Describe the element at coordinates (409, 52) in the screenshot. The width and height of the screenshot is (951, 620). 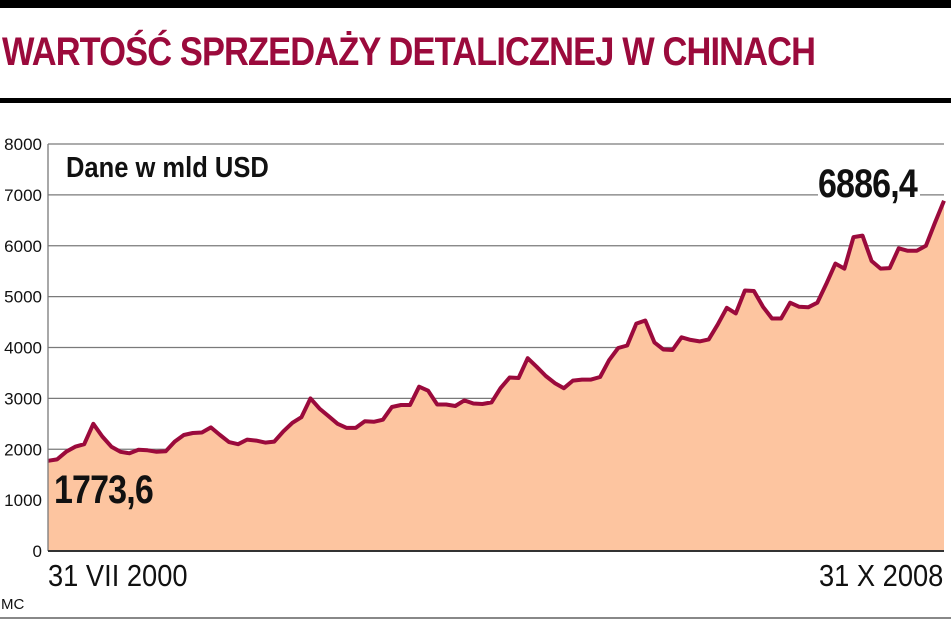
I see `chart-title: WARTOŚĆ SPRZEDAŻY DETALICZNEJ W CHINACH` at that location.